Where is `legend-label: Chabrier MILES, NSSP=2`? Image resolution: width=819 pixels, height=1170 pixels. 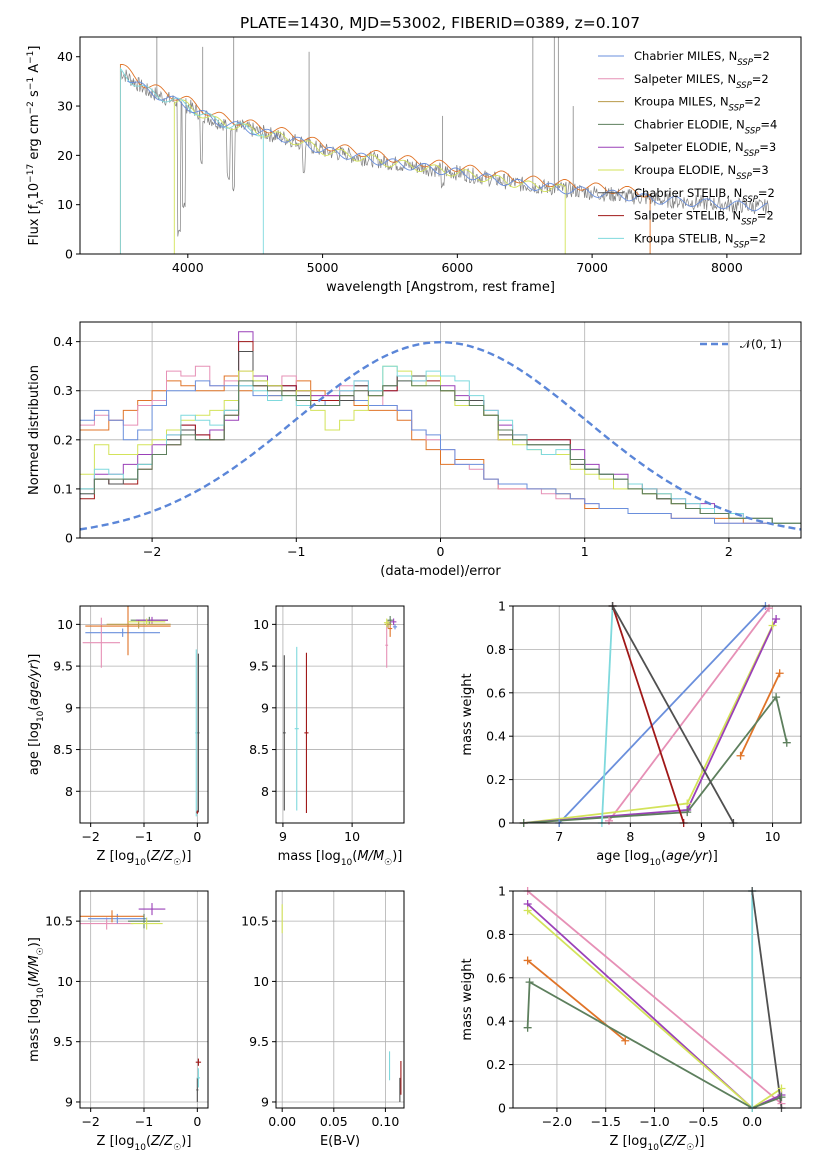 legend-label: Chabrier MILES, NSSP=2 is located at coordinates (702, 58).